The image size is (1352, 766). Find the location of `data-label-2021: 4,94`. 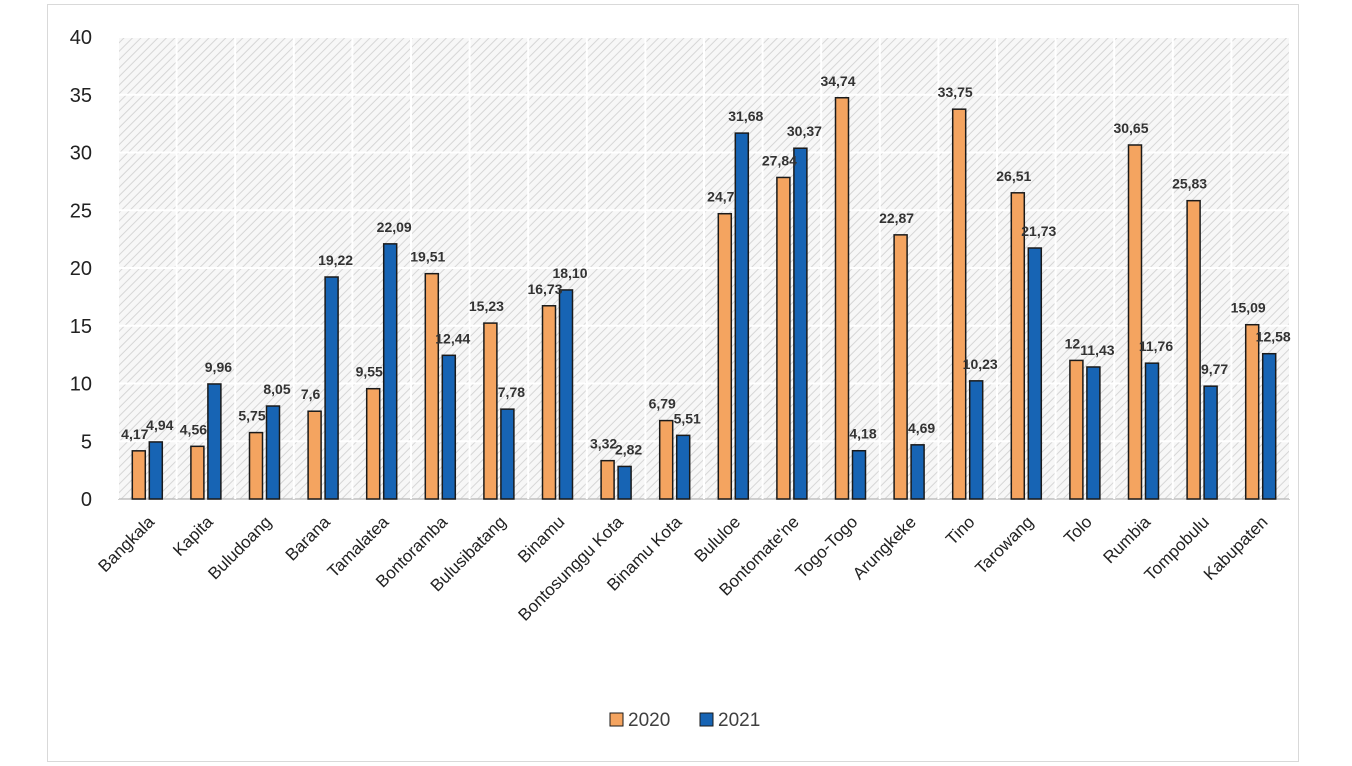

data-label-2021: 4,94 is located at coordinates (159, 425).